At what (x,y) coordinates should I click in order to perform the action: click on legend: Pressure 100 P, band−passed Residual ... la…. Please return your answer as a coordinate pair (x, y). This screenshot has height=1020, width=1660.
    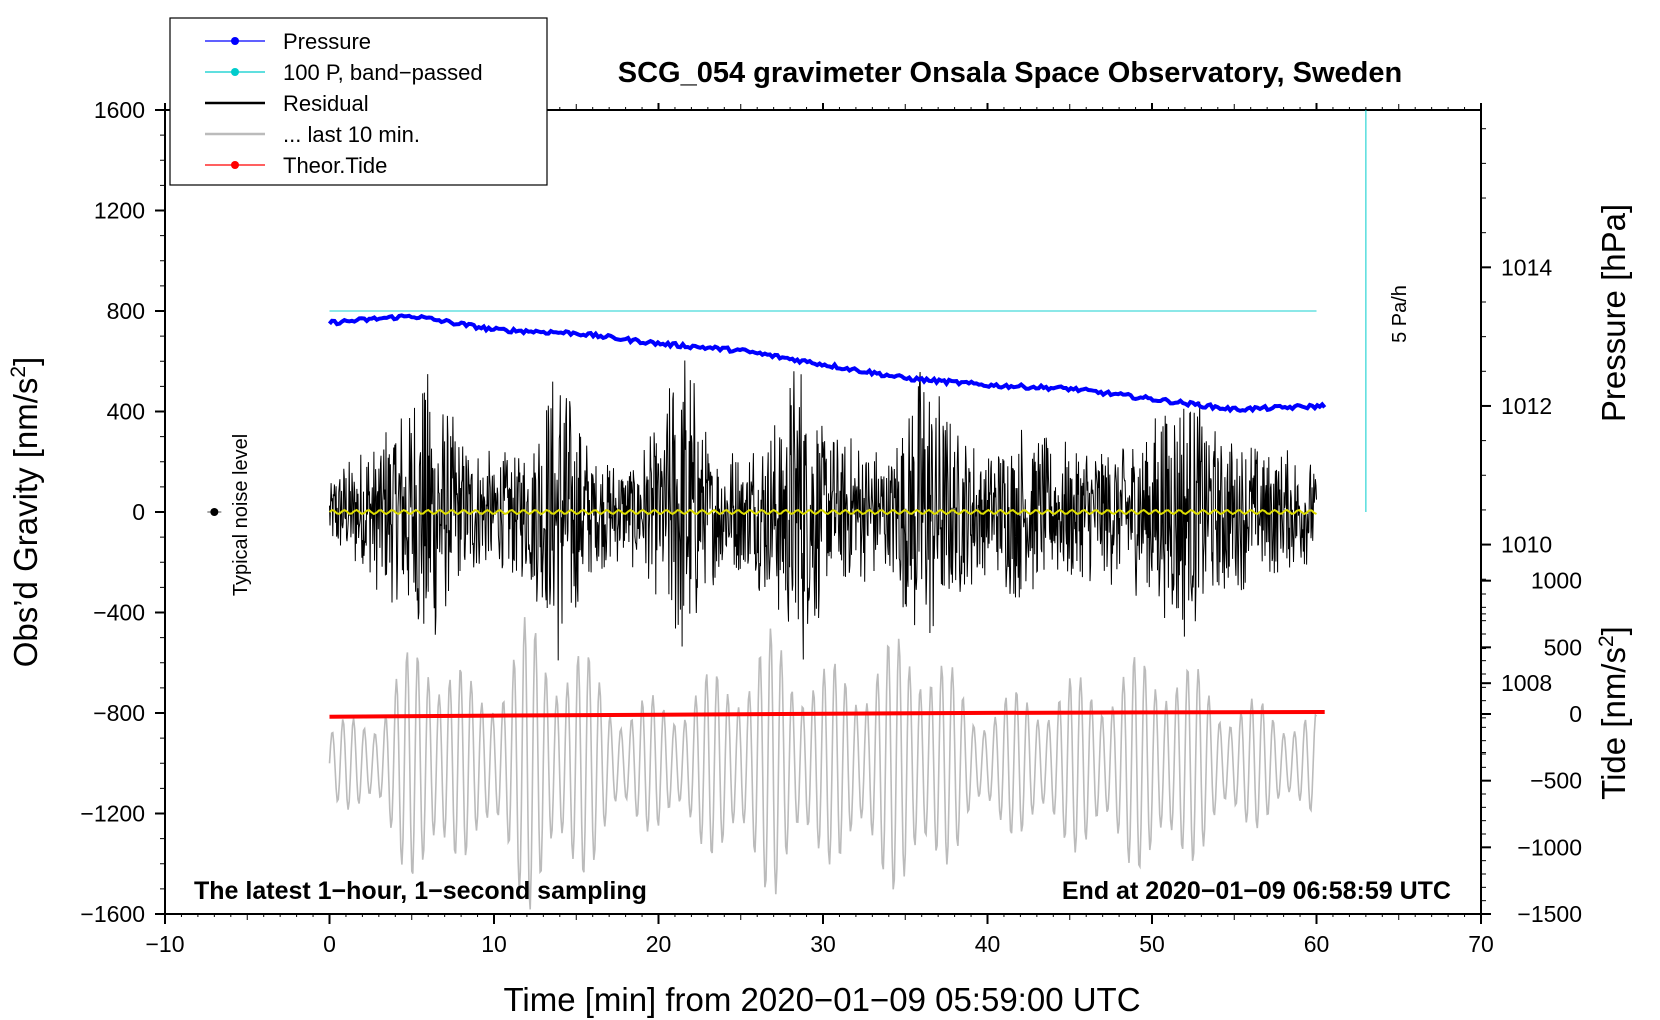
    Looking at the image, I should click on (358, 101).